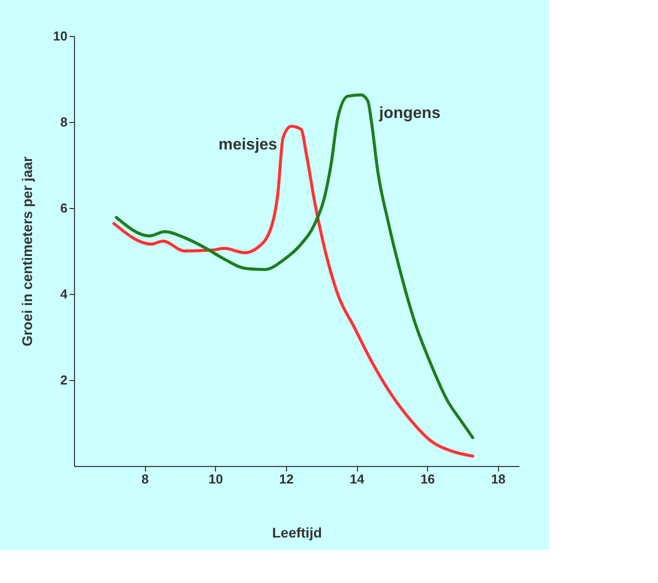 The width and height of the screenshot is (658, 583). What do you see at coordinates (27, 251) in the screenshot?
I see `y-axis-title: Groei in centimeters per jaar` at bounding box center [27, 251].